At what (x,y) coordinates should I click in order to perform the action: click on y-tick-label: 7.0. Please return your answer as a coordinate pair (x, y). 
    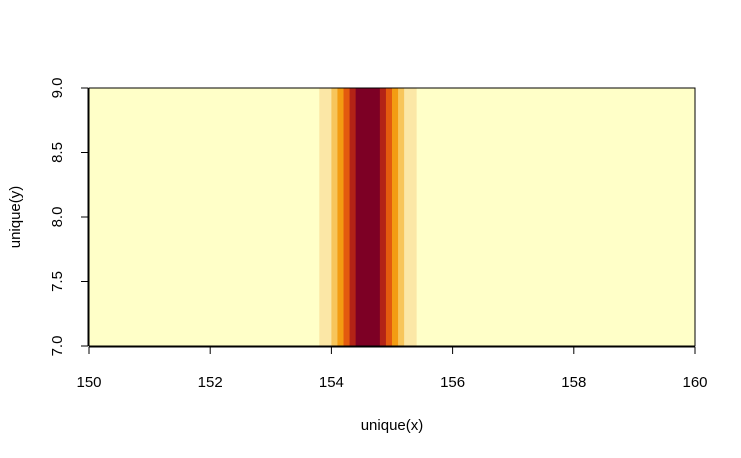
    Looking at the image, I should click on (57, 346).